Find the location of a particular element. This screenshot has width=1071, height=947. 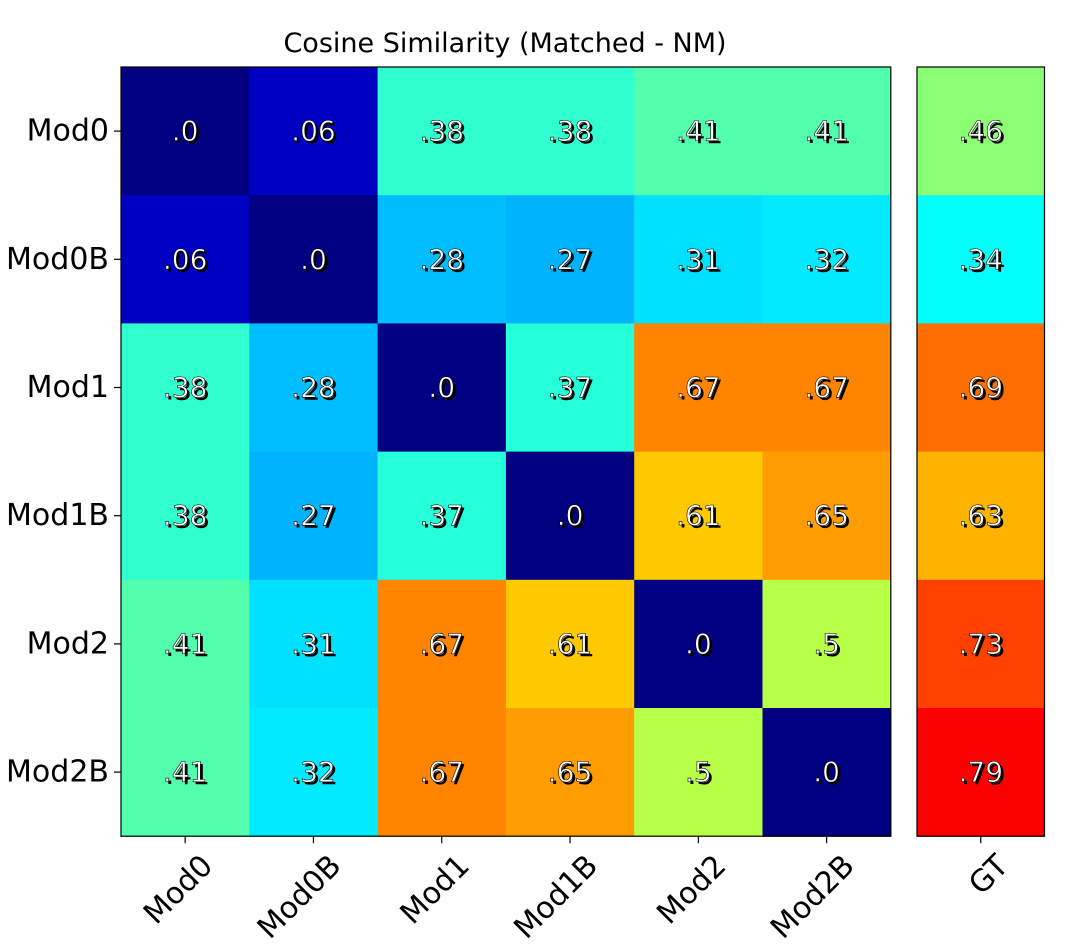

cell-label-shadow: .63 is located at coordinates (983, 518).